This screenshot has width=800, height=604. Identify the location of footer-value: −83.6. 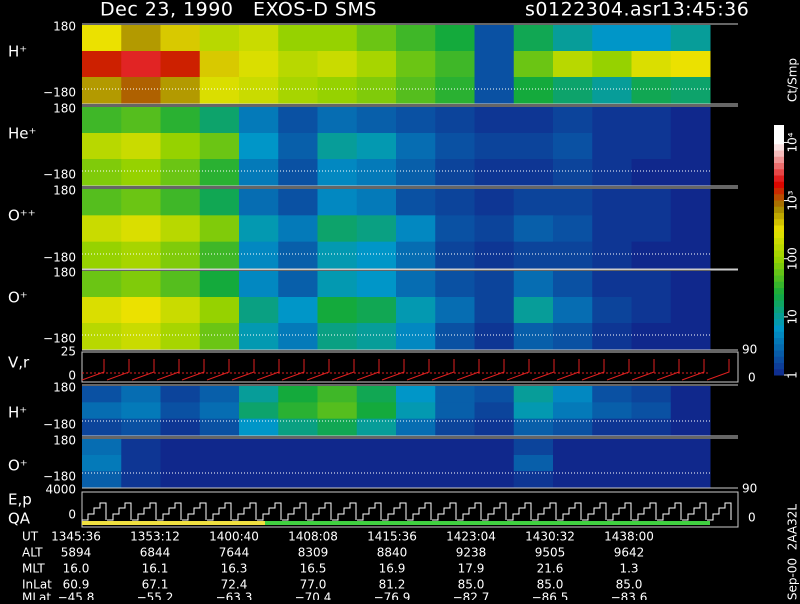
(629, 596).